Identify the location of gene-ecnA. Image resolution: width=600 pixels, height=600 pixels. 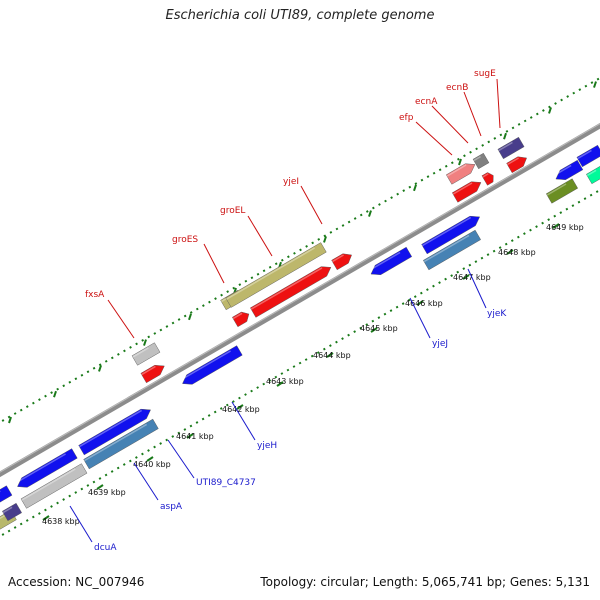
(481, 161).